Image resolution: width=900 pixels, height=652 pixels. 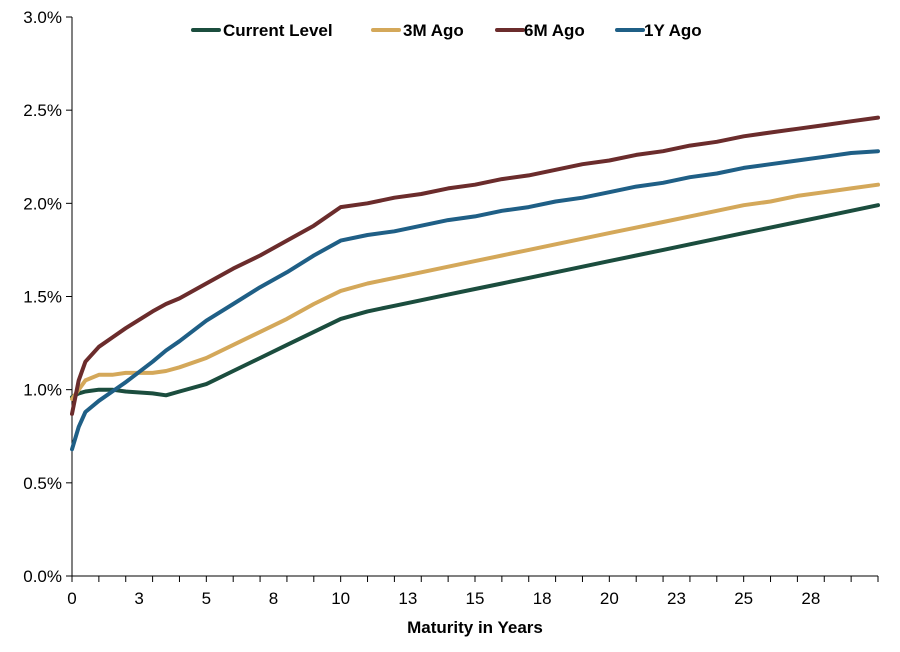 I want to click on y-tick-label: 3.0%, so click(x=42, y=17).